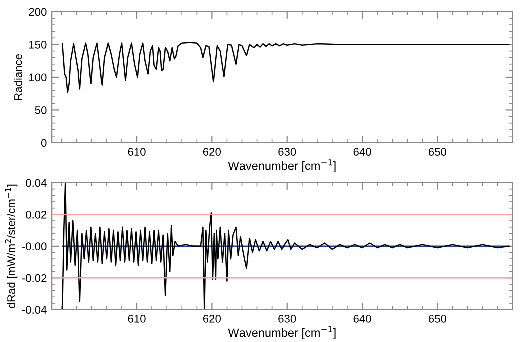 The image size is (526, 342). What do you see at coordinates (41, 110) in the screenshot?
I see `y-tick-label: 50` at bounding box center [41, 110].